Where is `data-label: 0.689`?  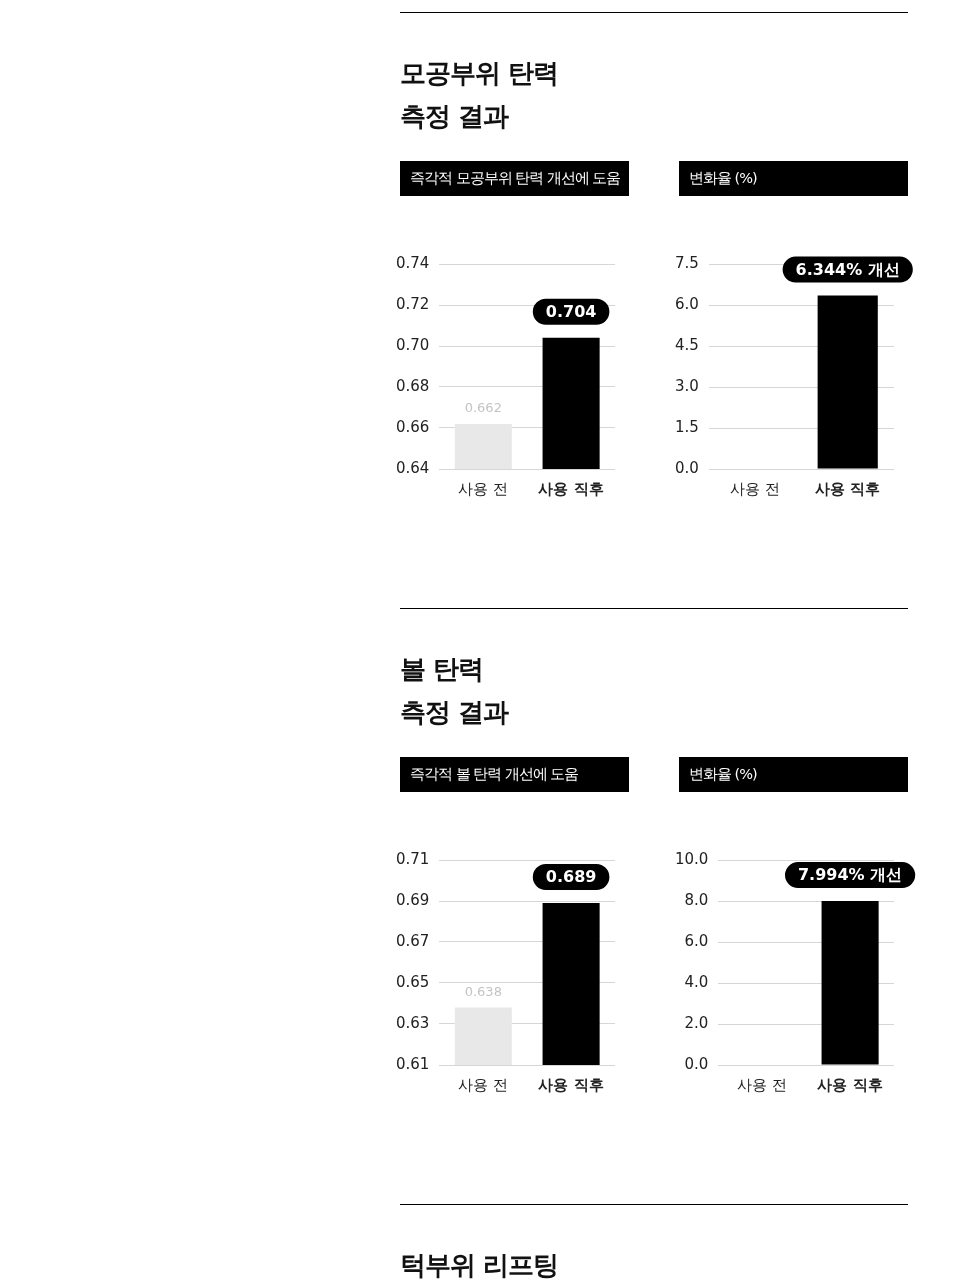 data-label: 0.689 is located at coordinates (571, 877).